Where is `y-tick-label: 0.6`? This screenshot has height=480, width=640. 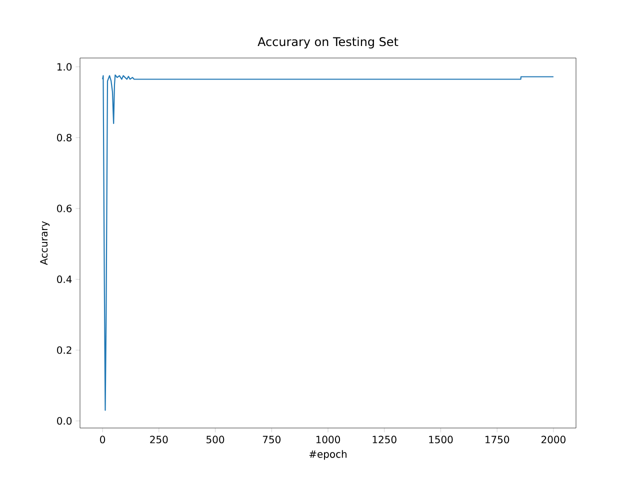
y-tick-label: 0.6 is located at coordinates (64, 208).